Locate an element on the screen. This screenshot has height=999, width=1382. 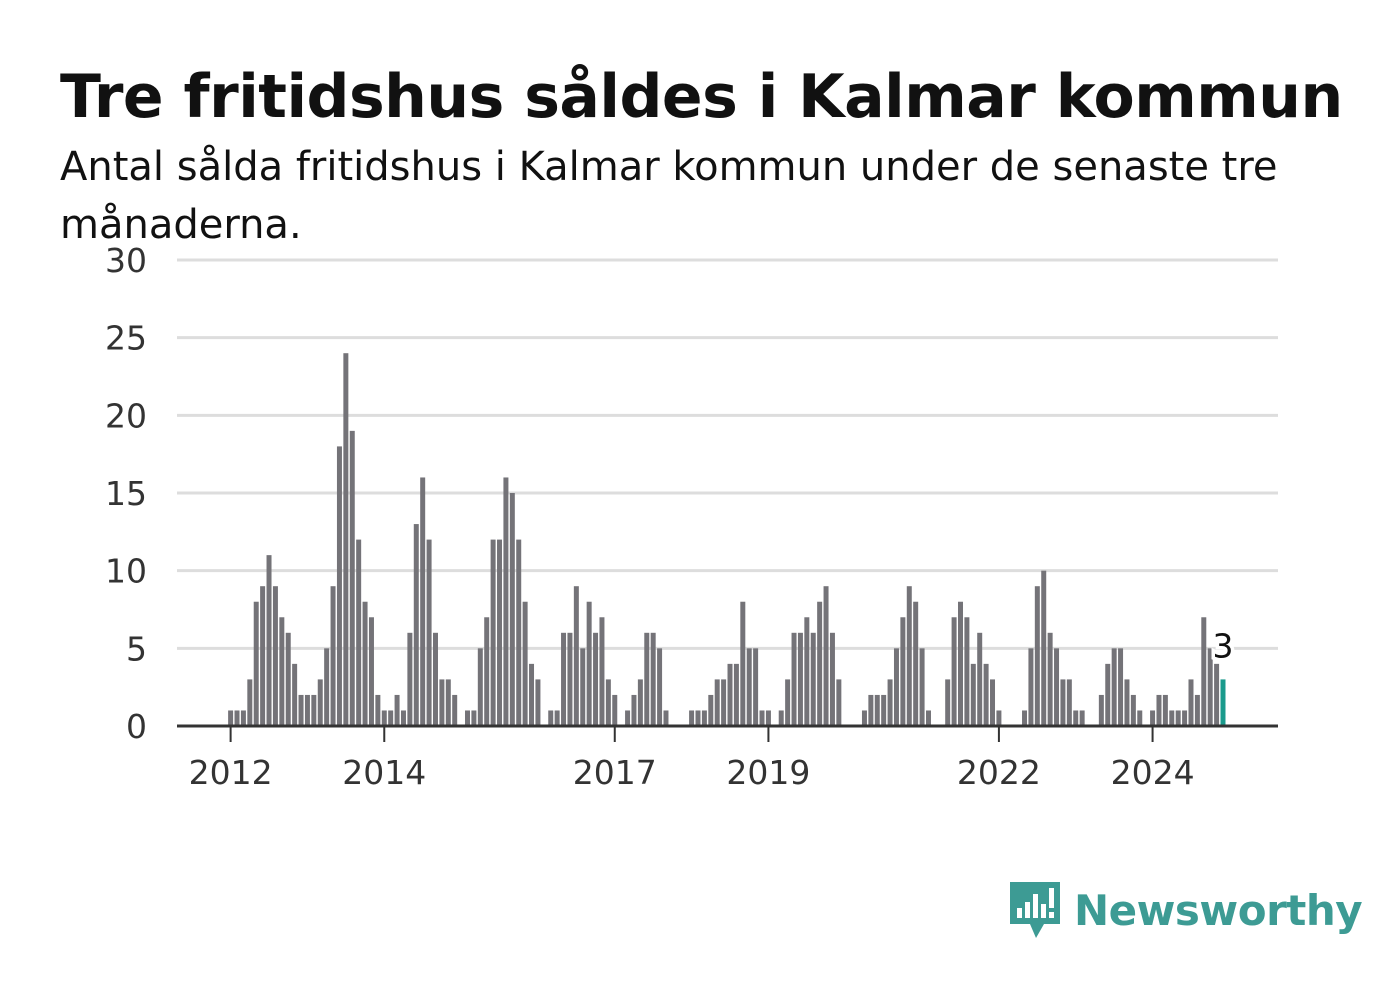
newsworthy-logo-icon is located at coordinates (1035, 910).